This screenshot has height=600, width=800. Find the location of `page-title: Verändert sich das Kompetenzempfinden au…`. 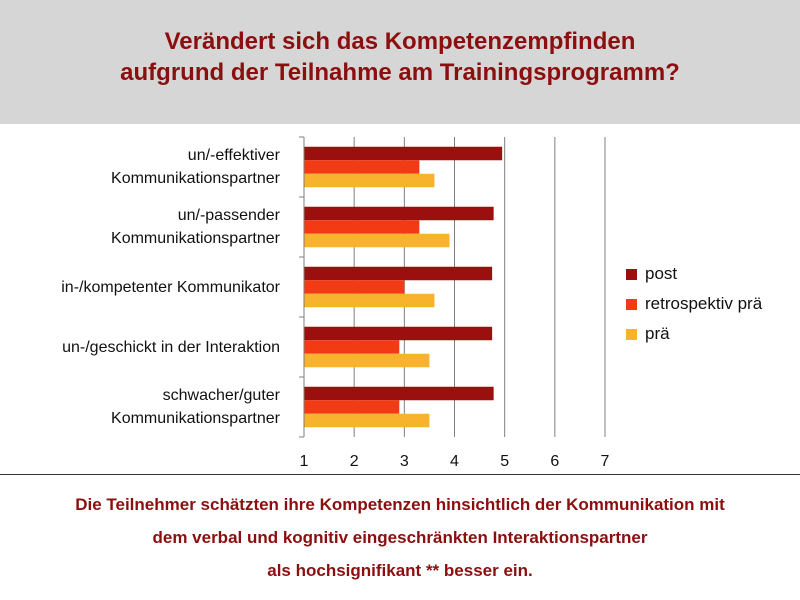

page-title: Verändert sich das Kompetenzempfinden au… is located at coordinates (400, 57).